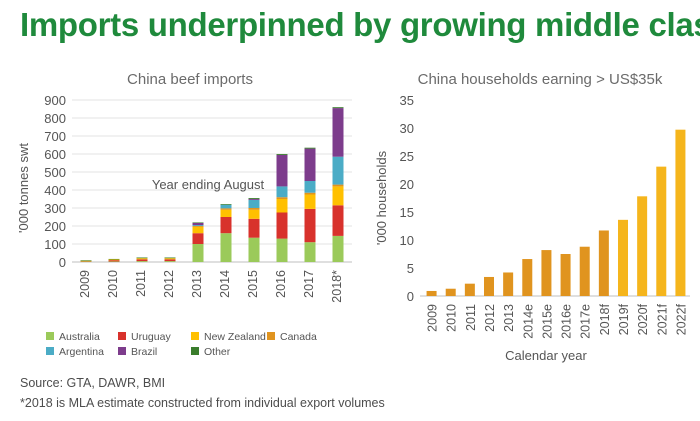 The width and height of the screenshot is (700, 421). What do you see at coordinates (81, 352) in the screenshot?
I see `legend-label: Argentina` at bounding box center [81, 352].